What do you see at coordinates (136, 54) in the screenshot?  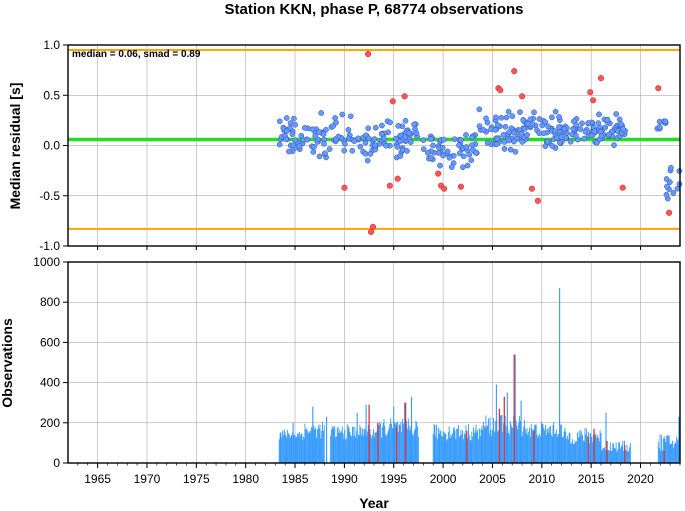 I see `stats-annotation: median = 0.06, smad = 0.89` at bounding box center [136, 54].